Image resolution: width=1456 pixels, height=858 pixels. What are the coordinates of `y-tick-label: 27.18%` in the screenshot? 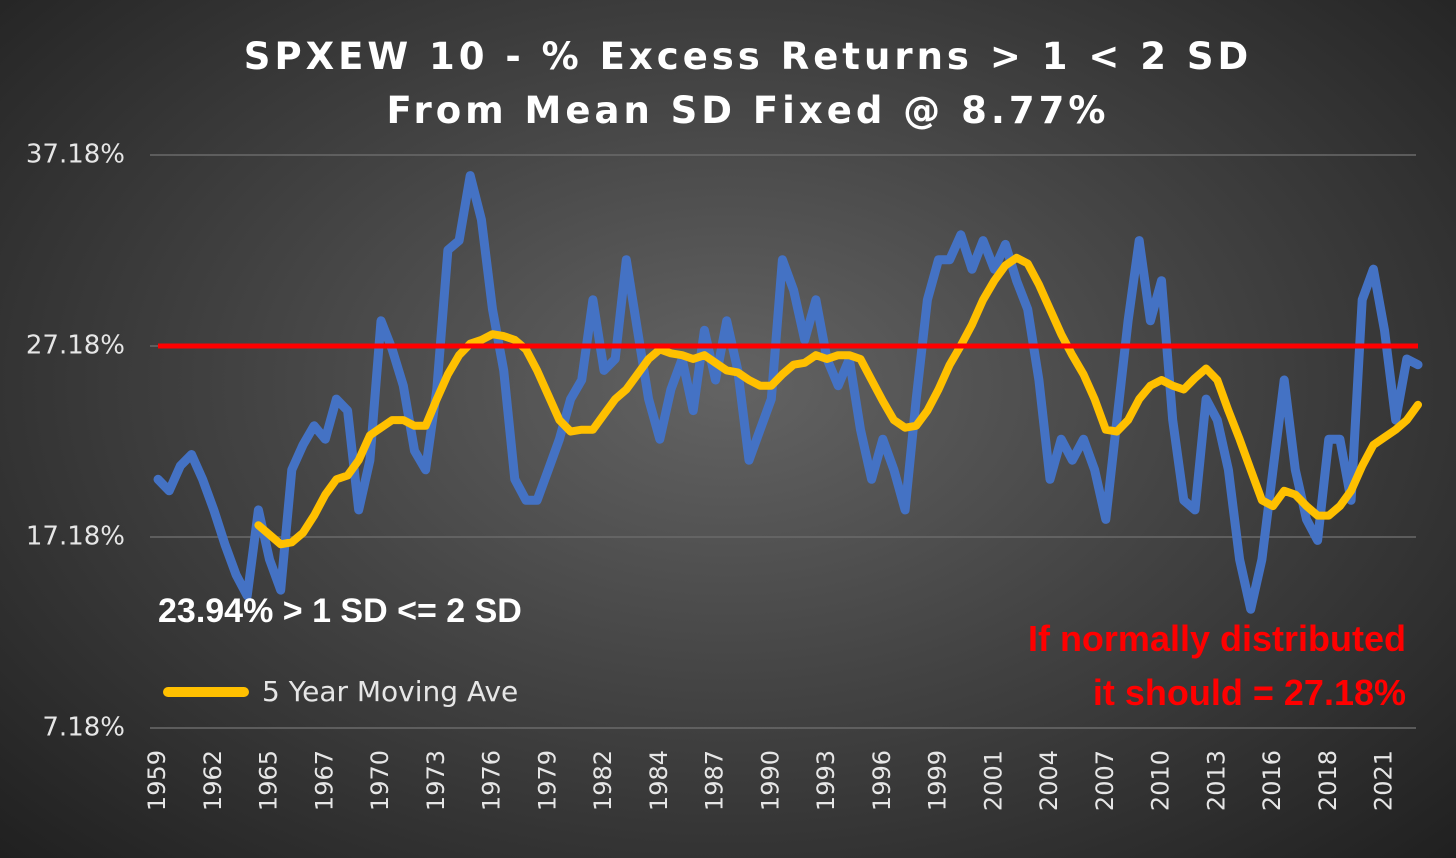 It's located at (75, 346).